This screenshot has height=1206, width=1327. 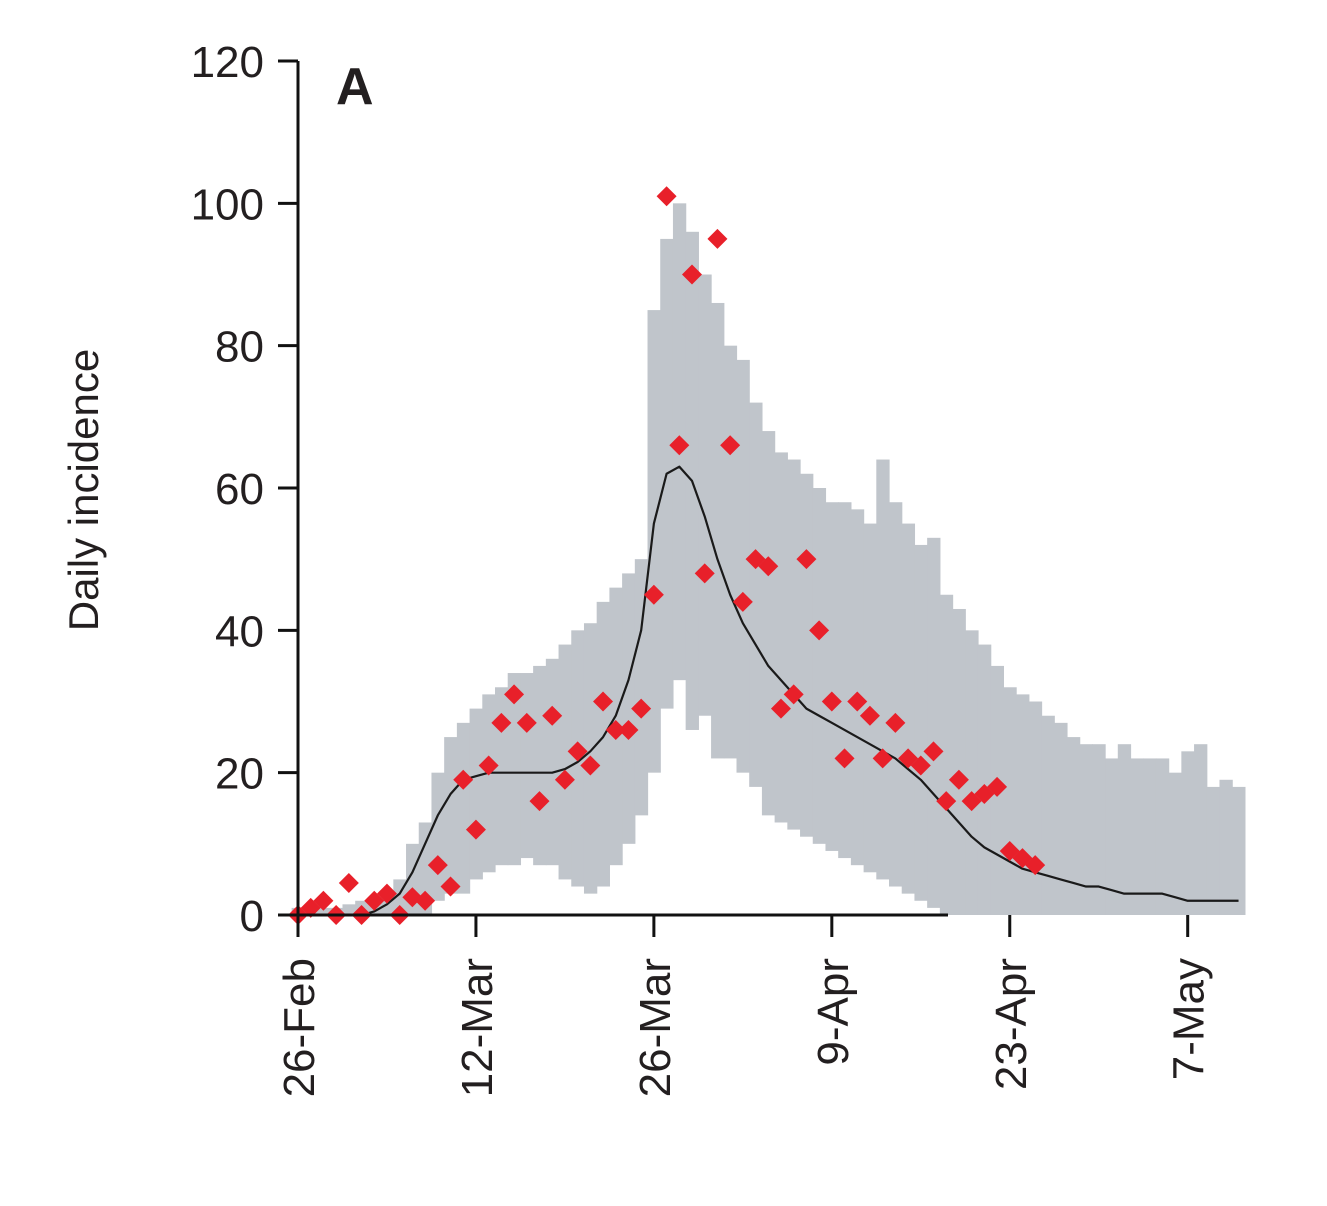 What do you see at coordinates (252, 916) in the screenshot?
I see `y-tick-label: 0` at bounding box center [252, 916].